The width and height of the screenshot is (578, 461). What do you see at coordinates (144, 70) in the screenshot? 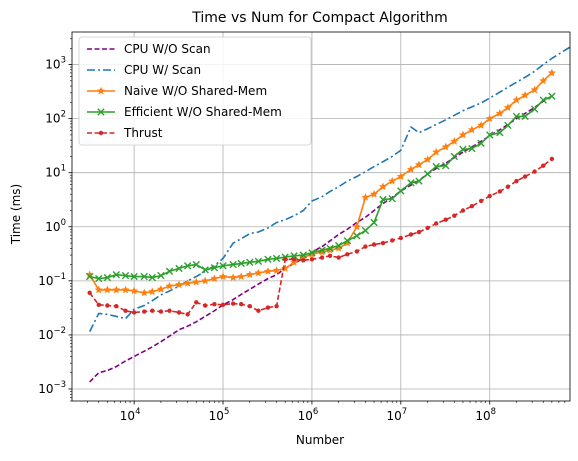
I see `legend-item: CPU W/ Scan` at bounding box center [144, 70].